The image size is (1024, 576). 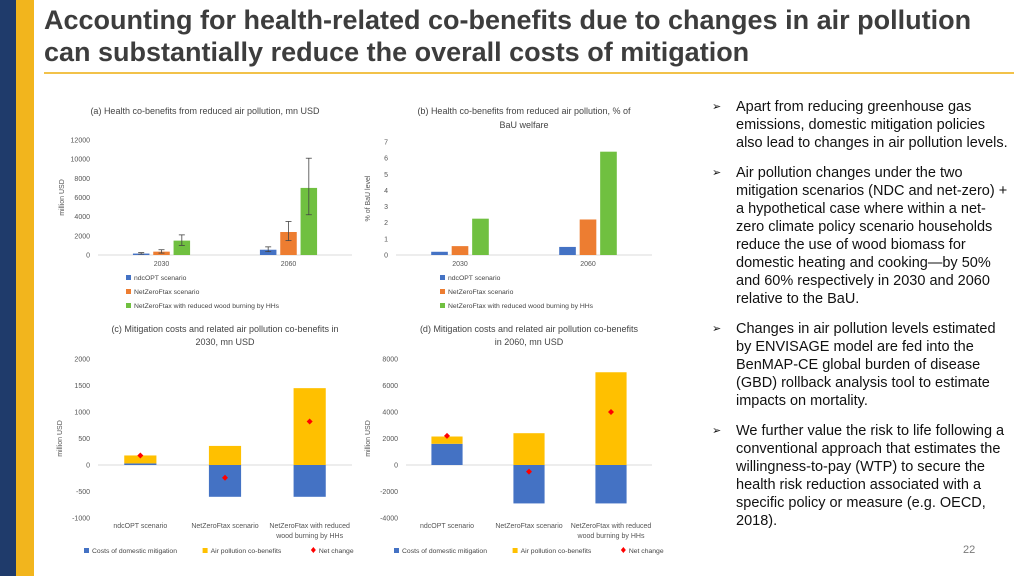 I want to click on y-tick-label: 2, so click(x=386, y=223).